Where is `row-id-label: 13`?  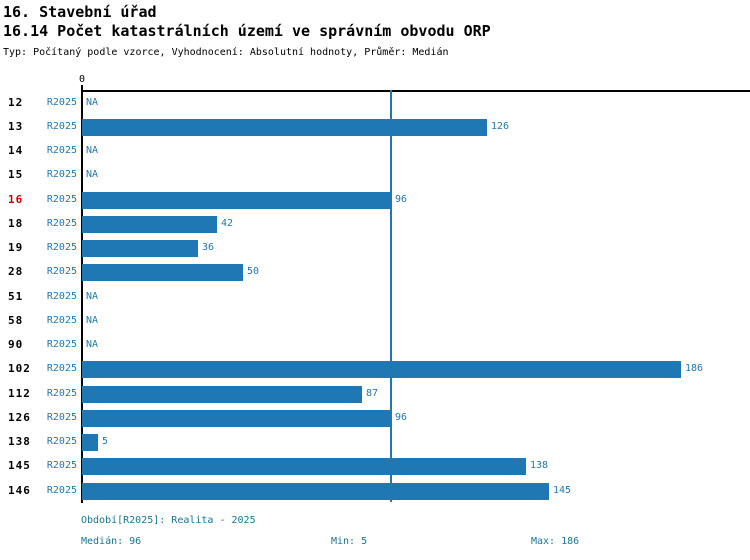
row-id-label: 13 is located at coordinates (16, 126).